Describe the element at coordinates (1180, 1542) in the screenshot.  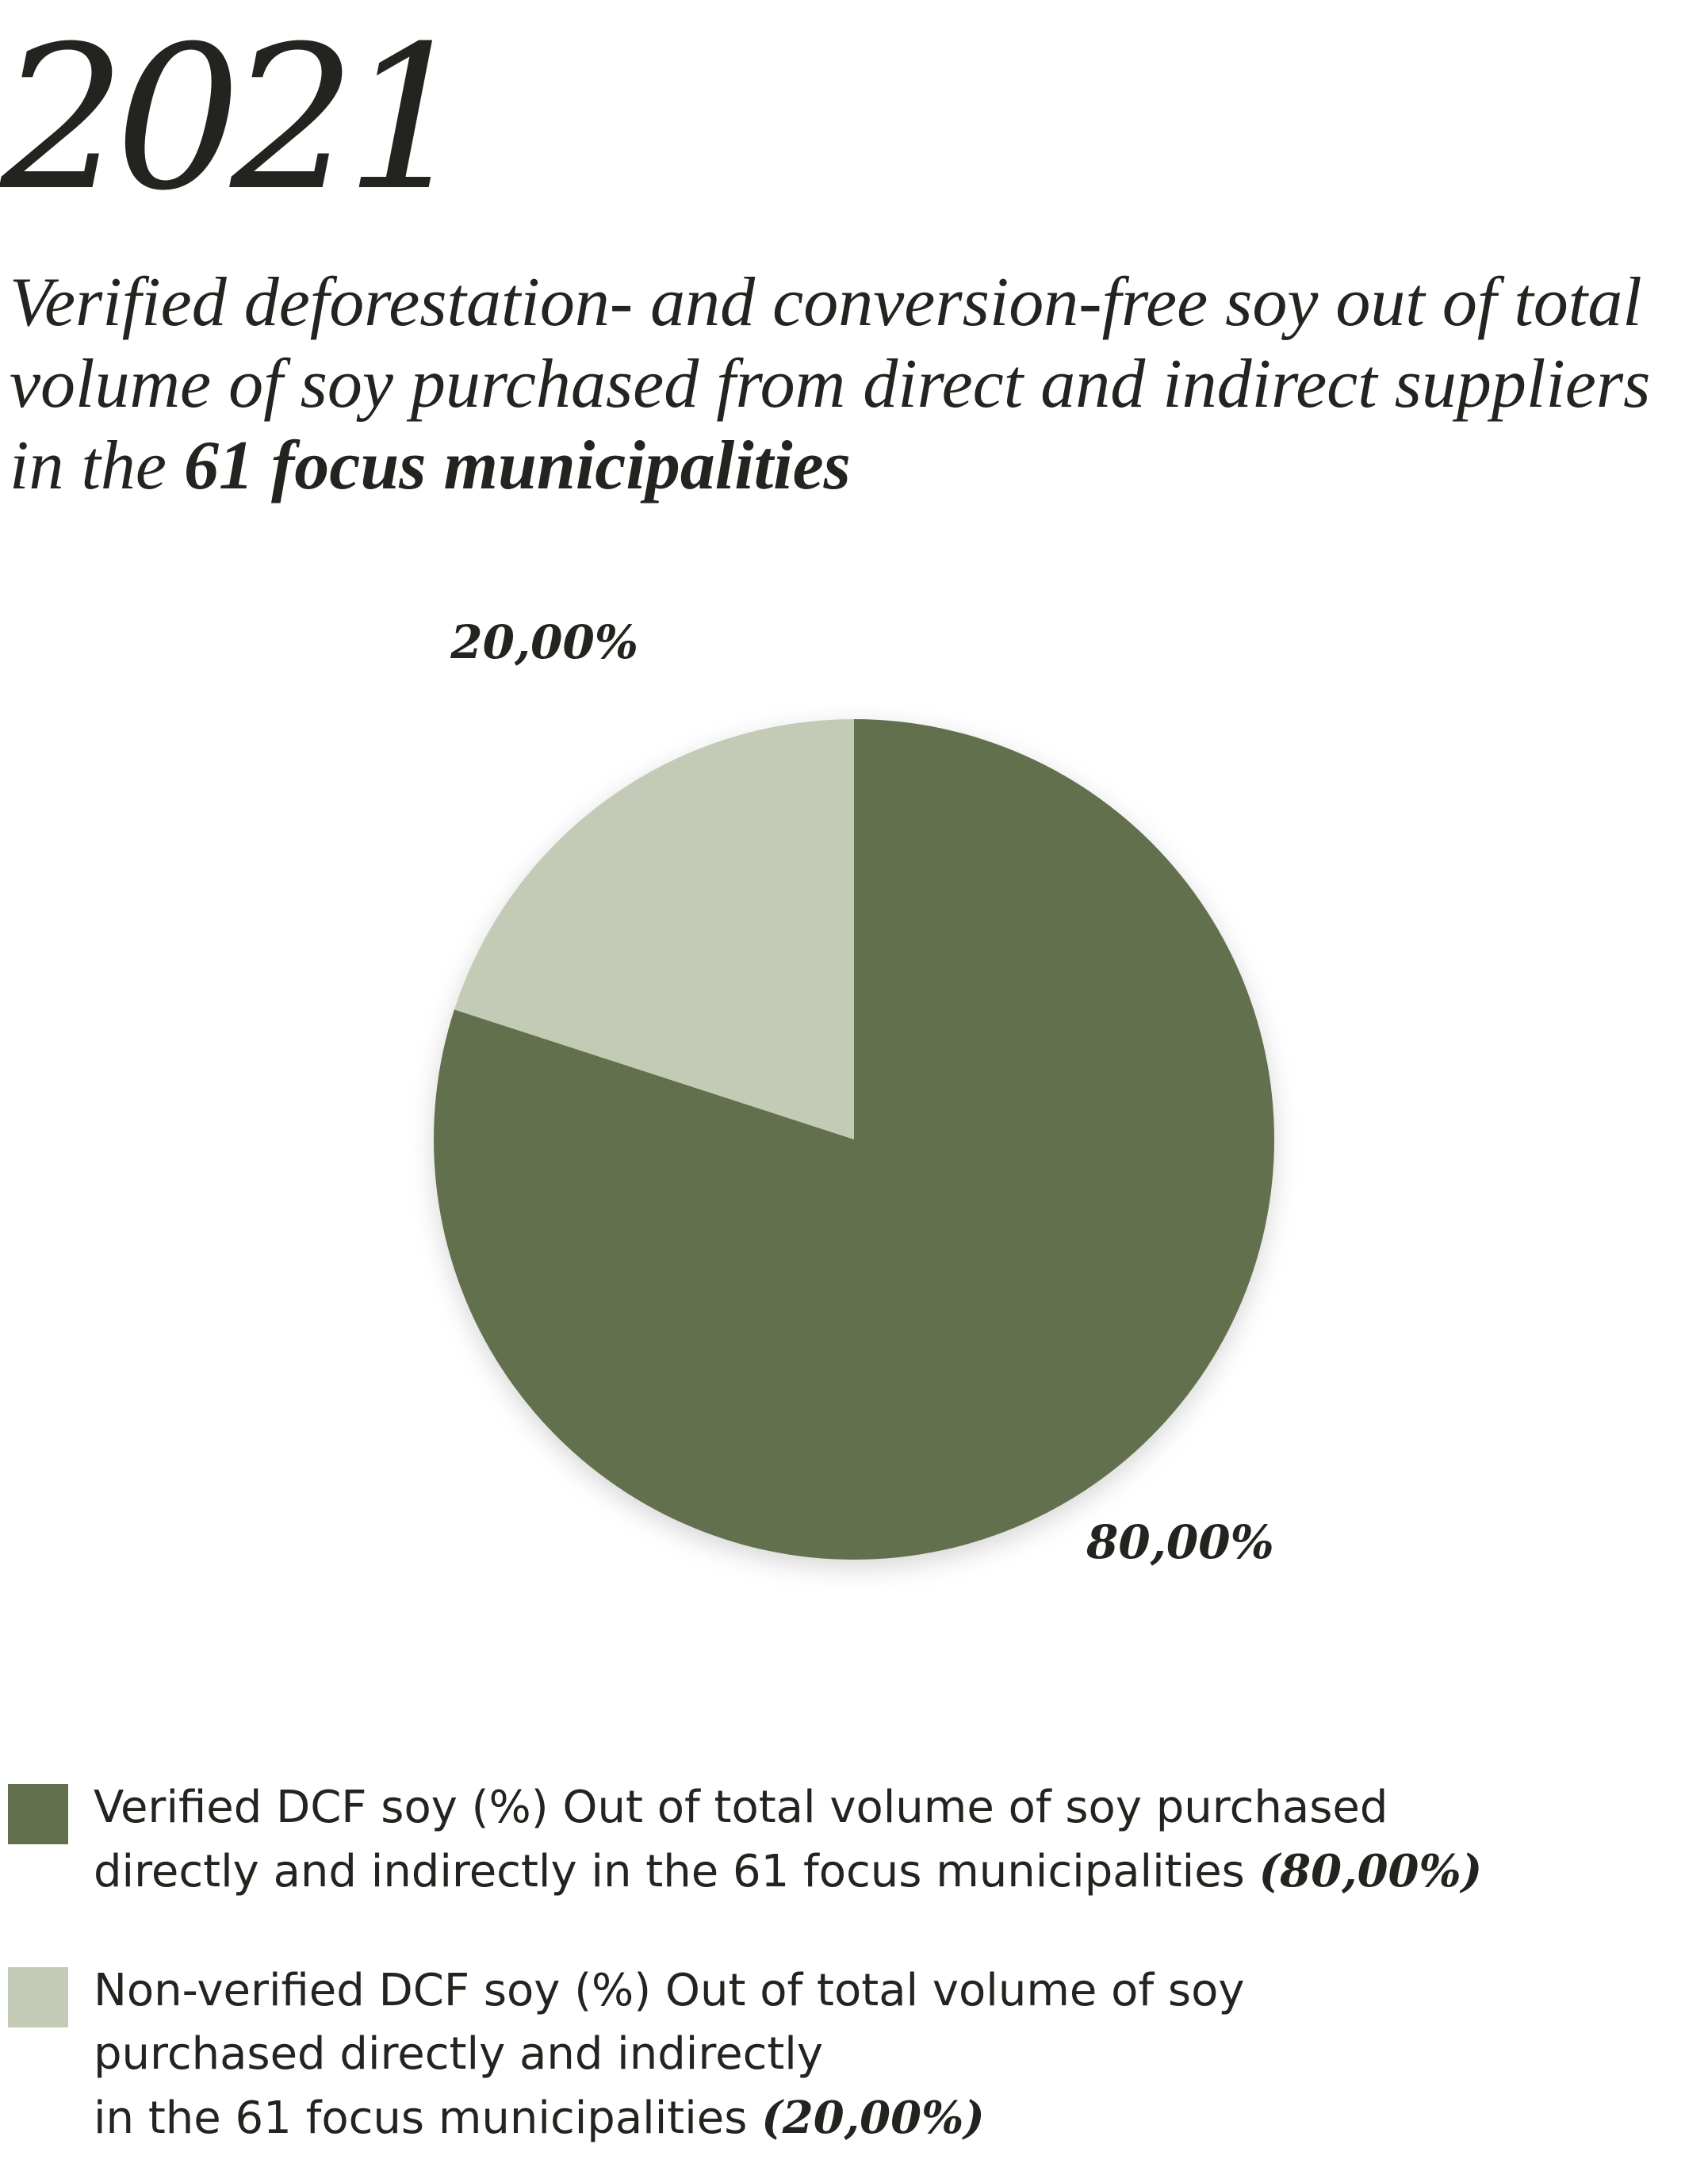
I see `data-label-verified: 80,00%` at that location.